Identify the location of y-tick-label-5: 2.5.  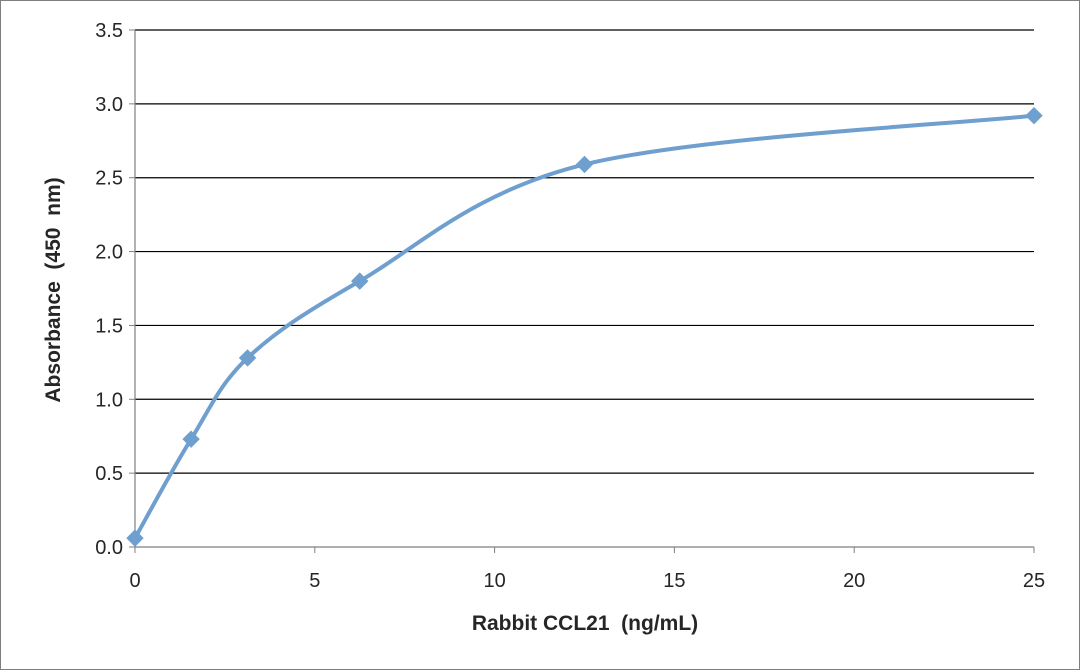
(109, 179).